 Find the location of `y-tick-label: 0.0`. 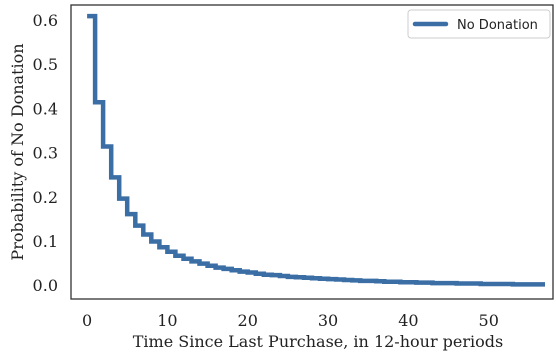

y-tick-label: 0.0 is located at coordinates (45, 285).